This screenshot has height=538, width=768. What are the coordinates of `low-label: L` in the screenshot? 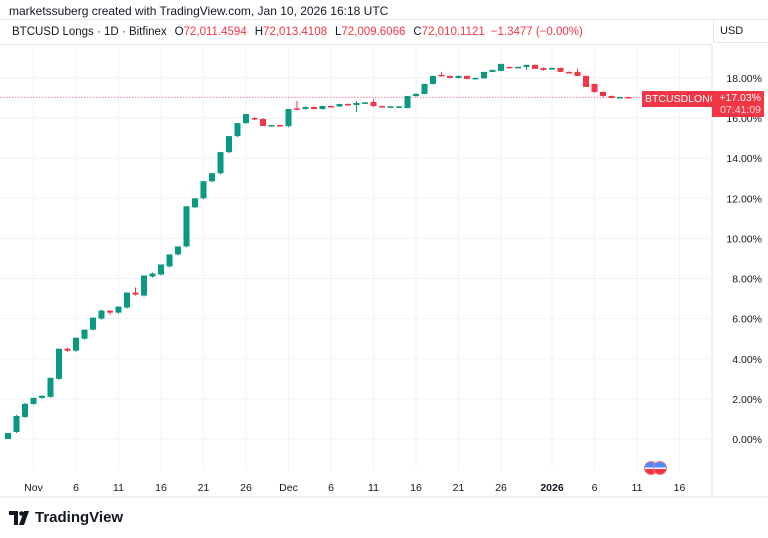 It's located at (338, 32).